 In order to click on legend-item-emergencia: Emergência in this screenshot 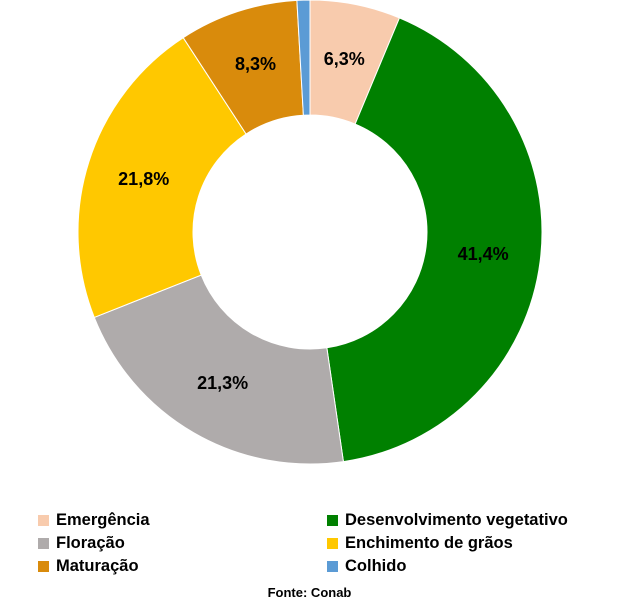, I will do `click(94, 520)`.